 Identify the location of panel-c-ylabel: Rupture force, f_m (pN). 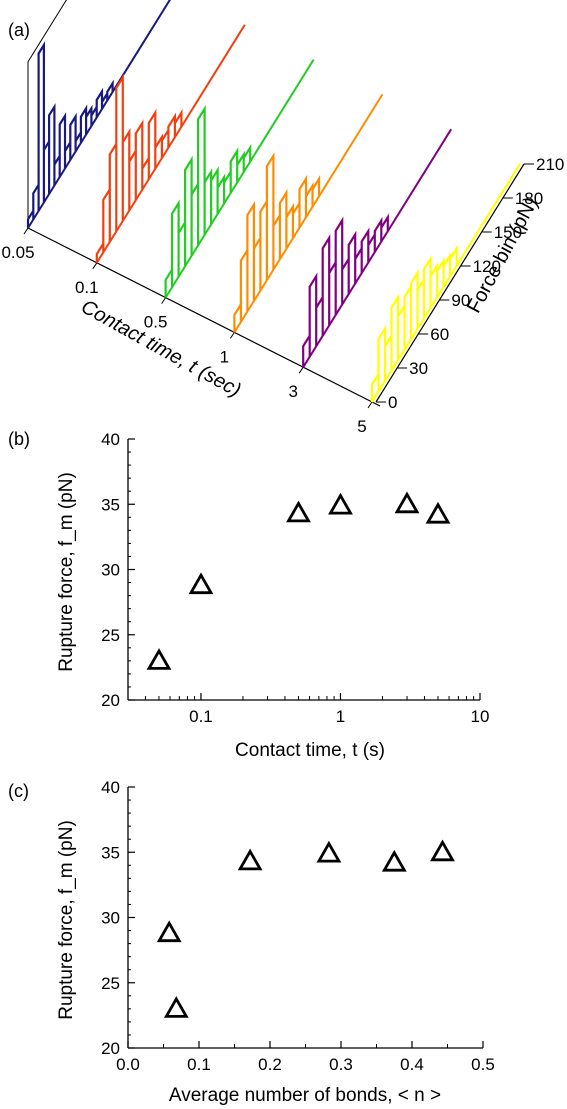
(66, 920).